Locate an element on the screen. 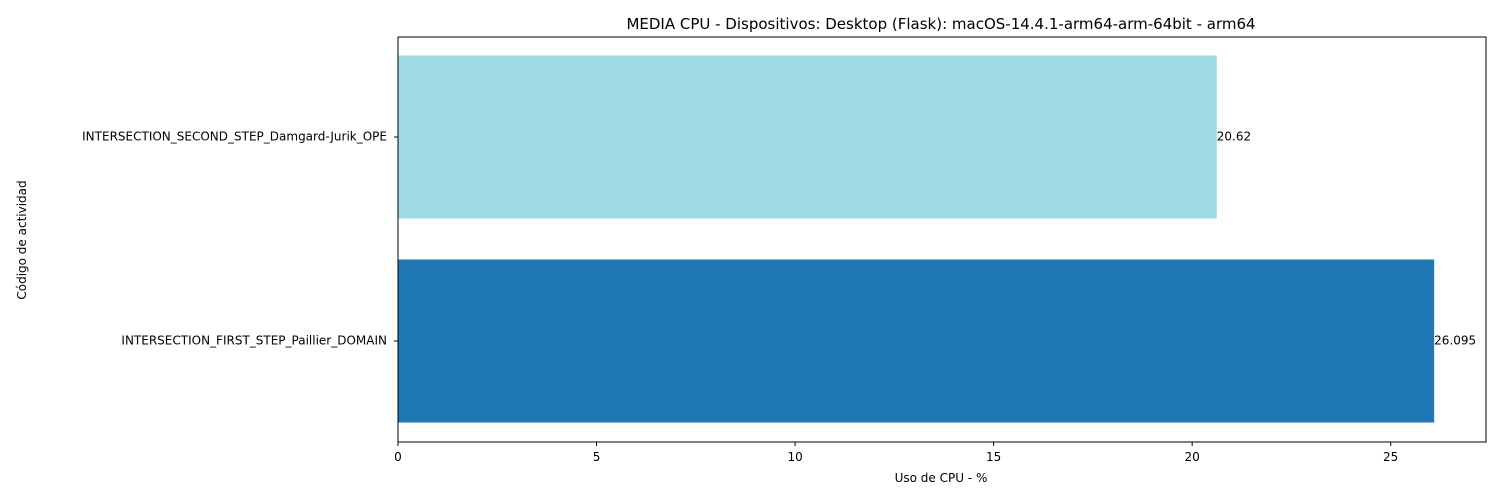  y-axis-label: Código de actividad is located at coordinates (22, 239).